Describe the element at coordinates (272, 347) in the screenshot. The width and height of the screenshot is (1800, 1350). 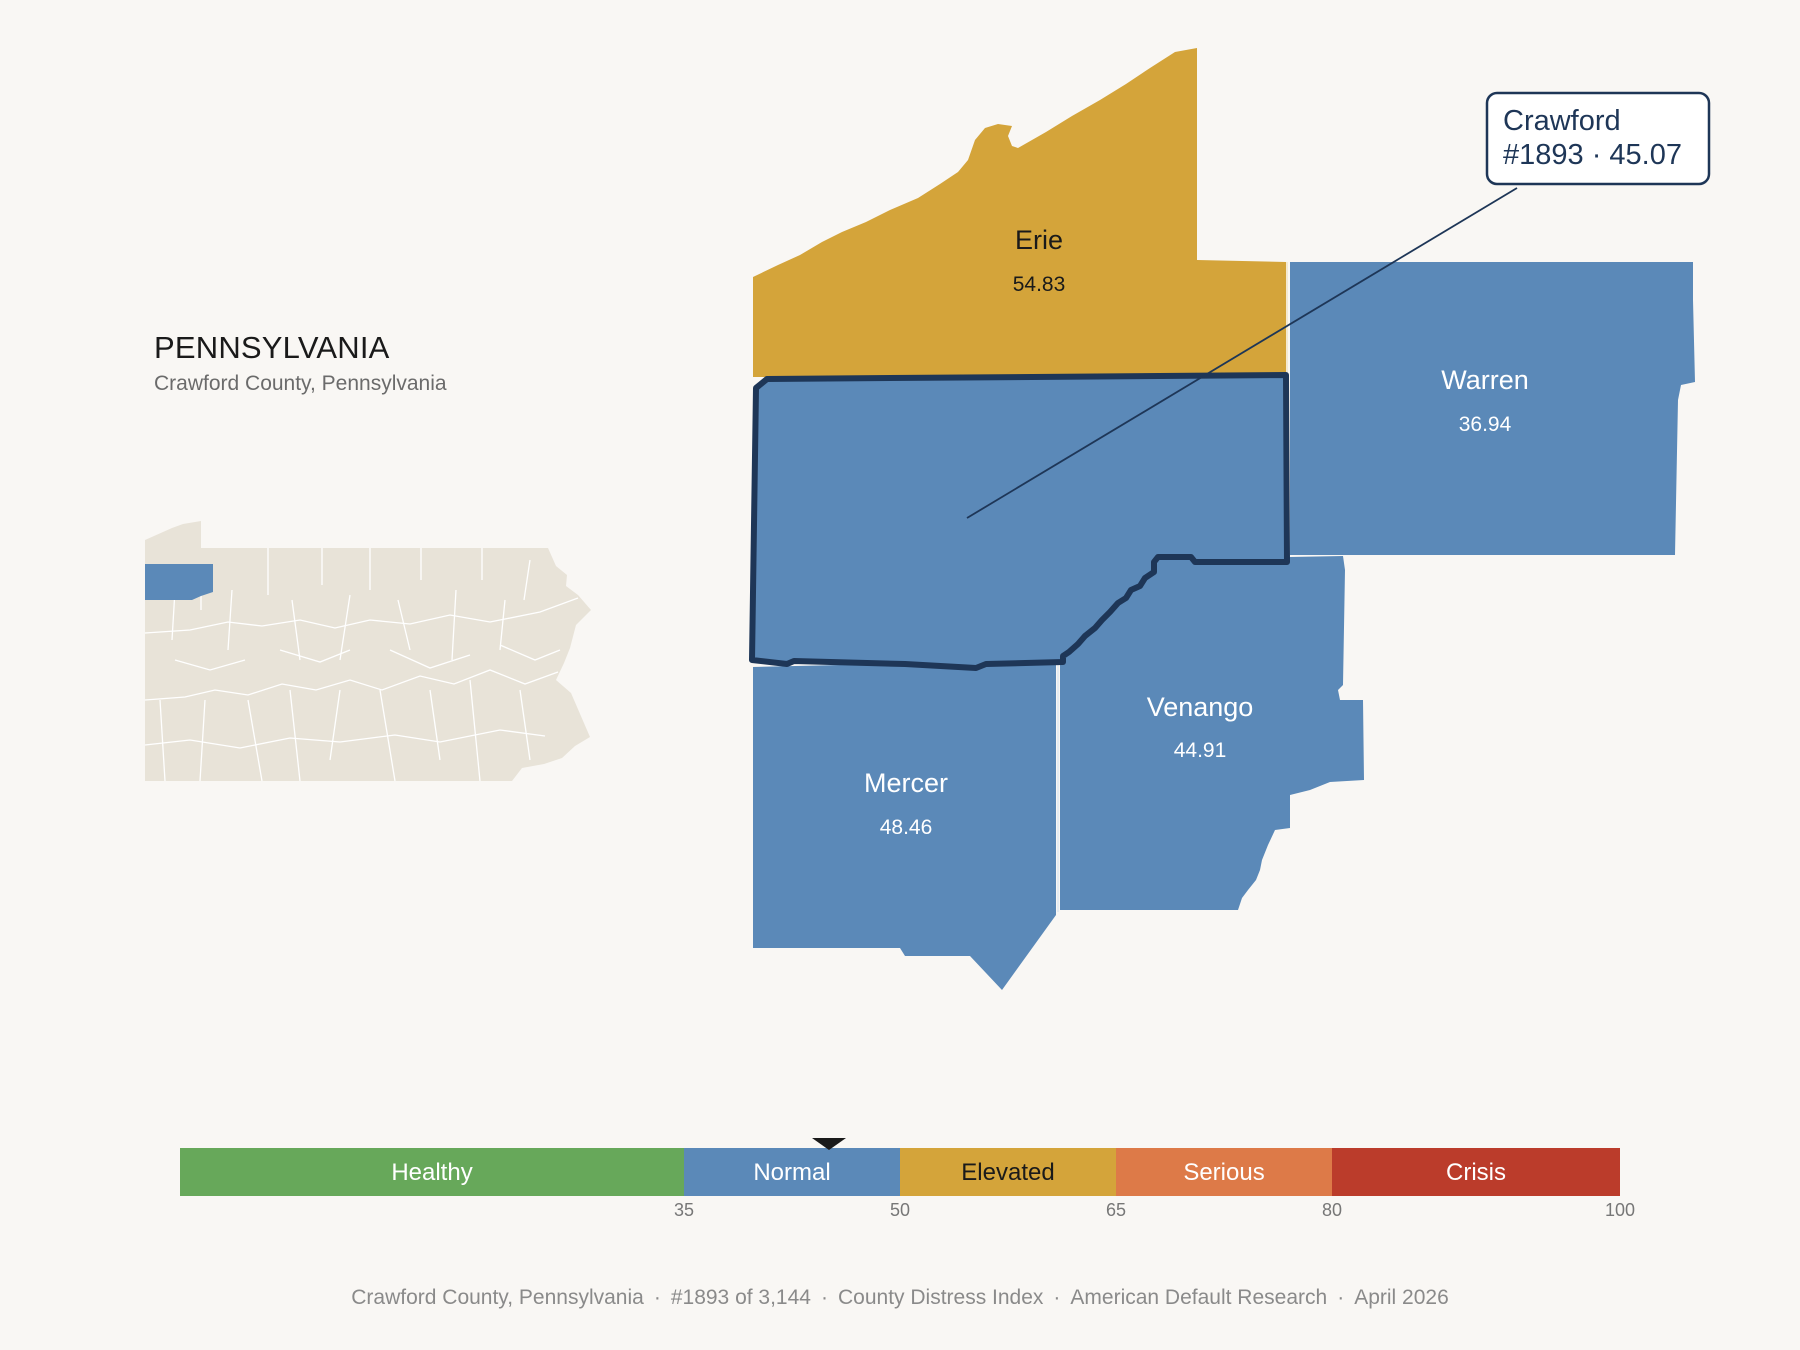
I see `state-title: PENNSYLVANIA` at that location.